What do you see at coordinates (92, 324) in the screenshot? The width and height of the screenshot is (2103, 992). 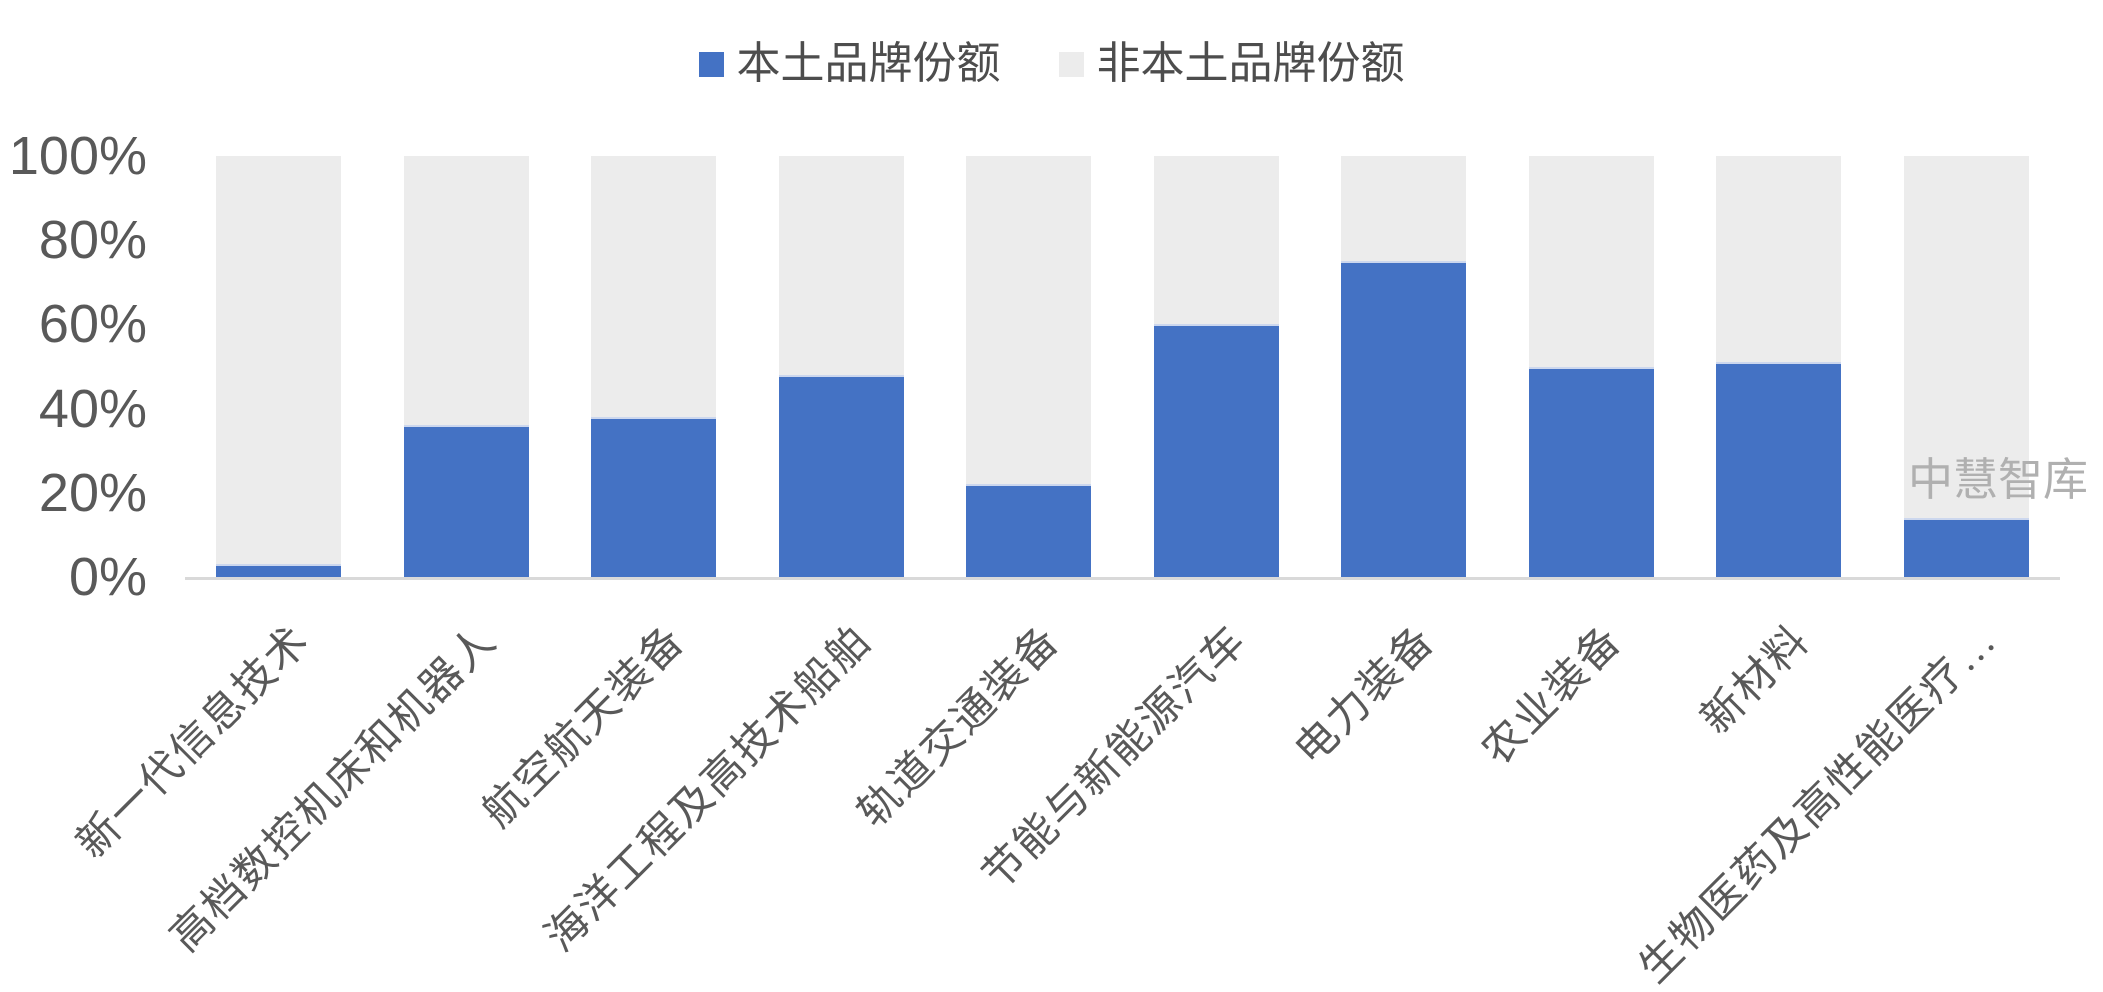 I see `y-axis-tick-label: 60%` at bounding box center [92, 324].